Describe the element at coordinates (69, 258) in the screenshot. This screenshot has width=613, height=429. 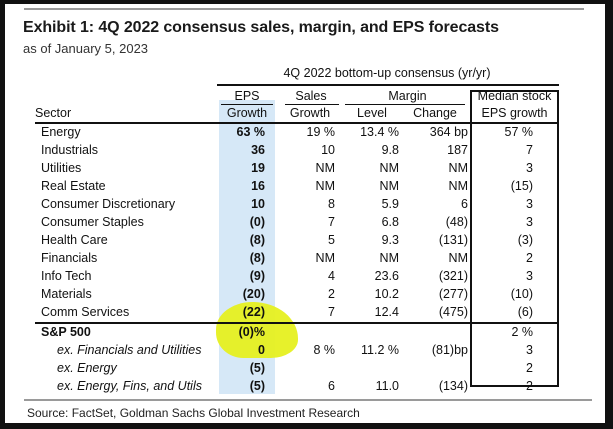
I see `sector-name: Financials` at that location.